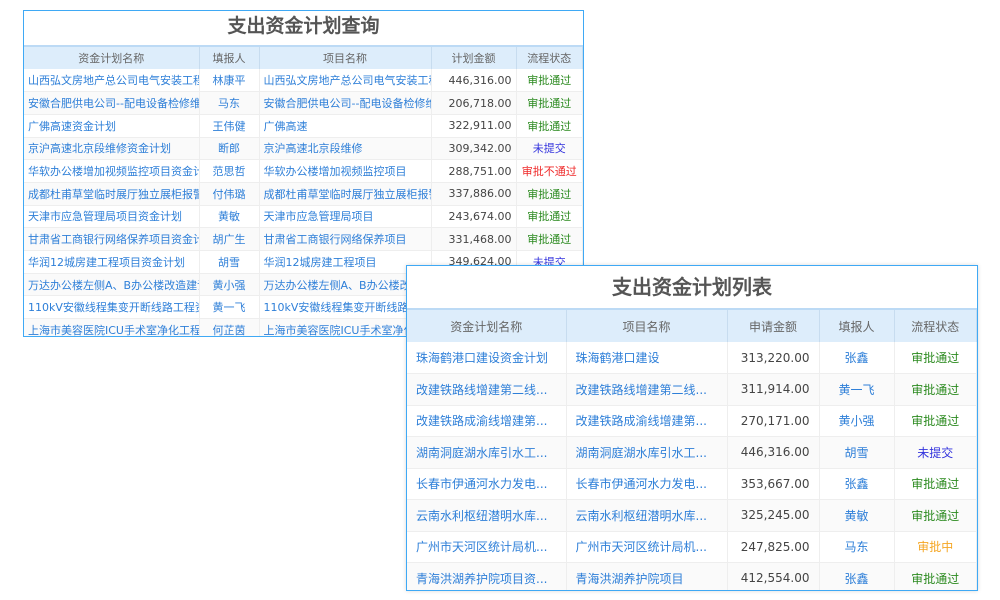 The height and width of the screenshot is (600, 1000). I want to click on table-row: 广佛高速资金计划 王伟健 广佛高速 322,911.00 审批通过, so click(303, 126).